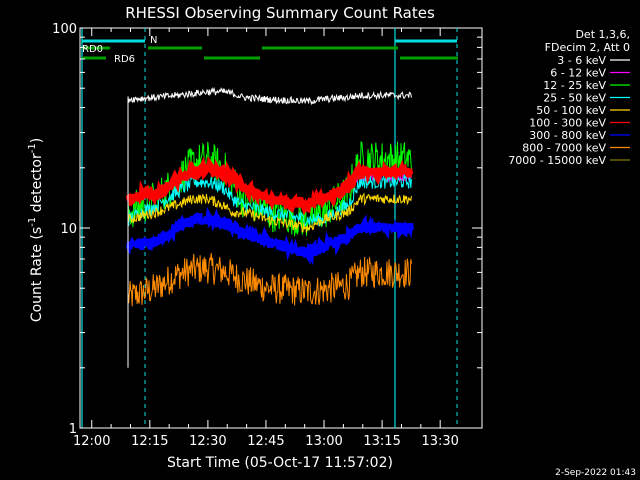 This screenshot has width=640, height=480. I want to click on y-tick-label: 10, so click(68, 229).